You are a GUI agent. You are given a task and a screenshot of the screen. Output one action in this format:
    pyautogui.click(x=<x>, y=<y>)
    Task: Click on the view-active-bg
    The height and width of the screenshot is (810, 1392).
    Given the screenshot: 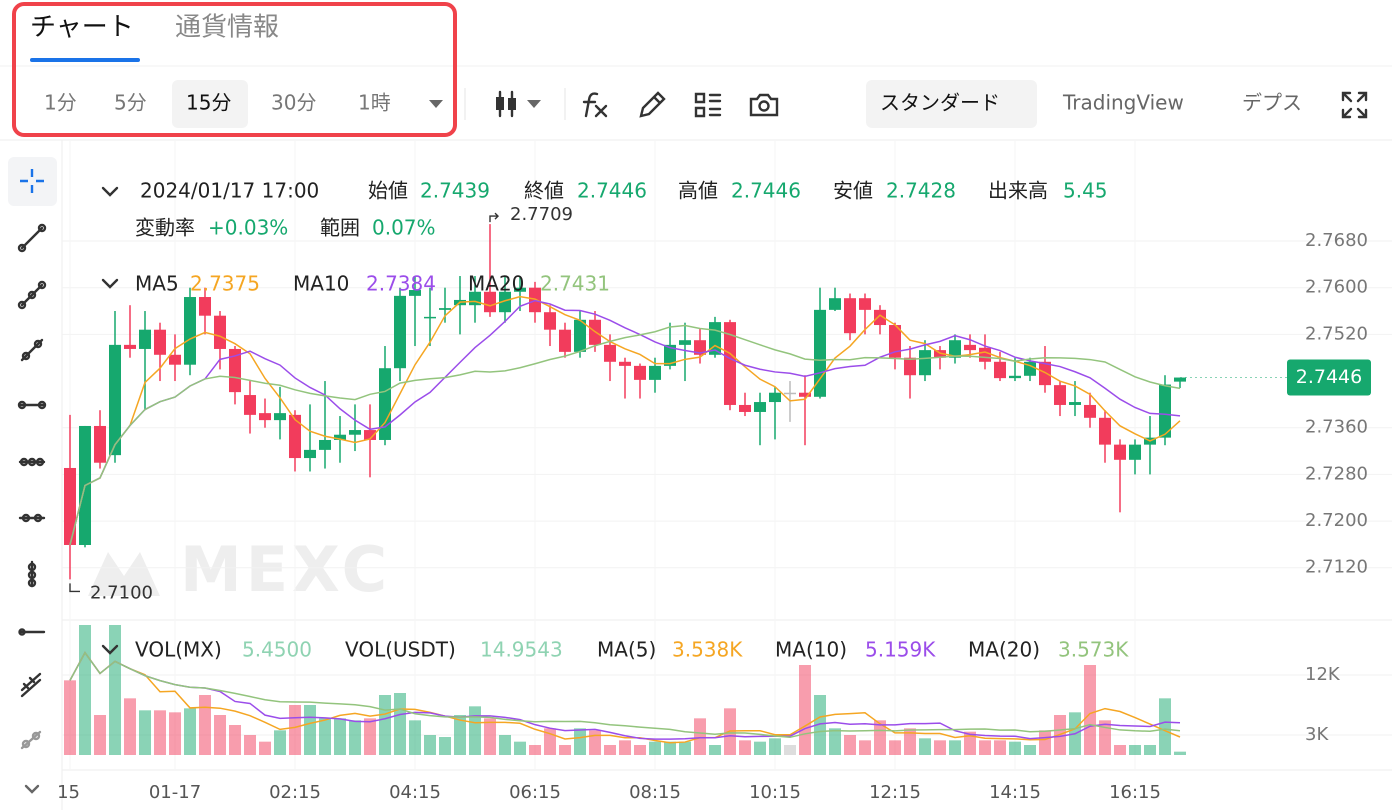 What is the action you would take?
    pyautogui.click(x=951, y=104)
    